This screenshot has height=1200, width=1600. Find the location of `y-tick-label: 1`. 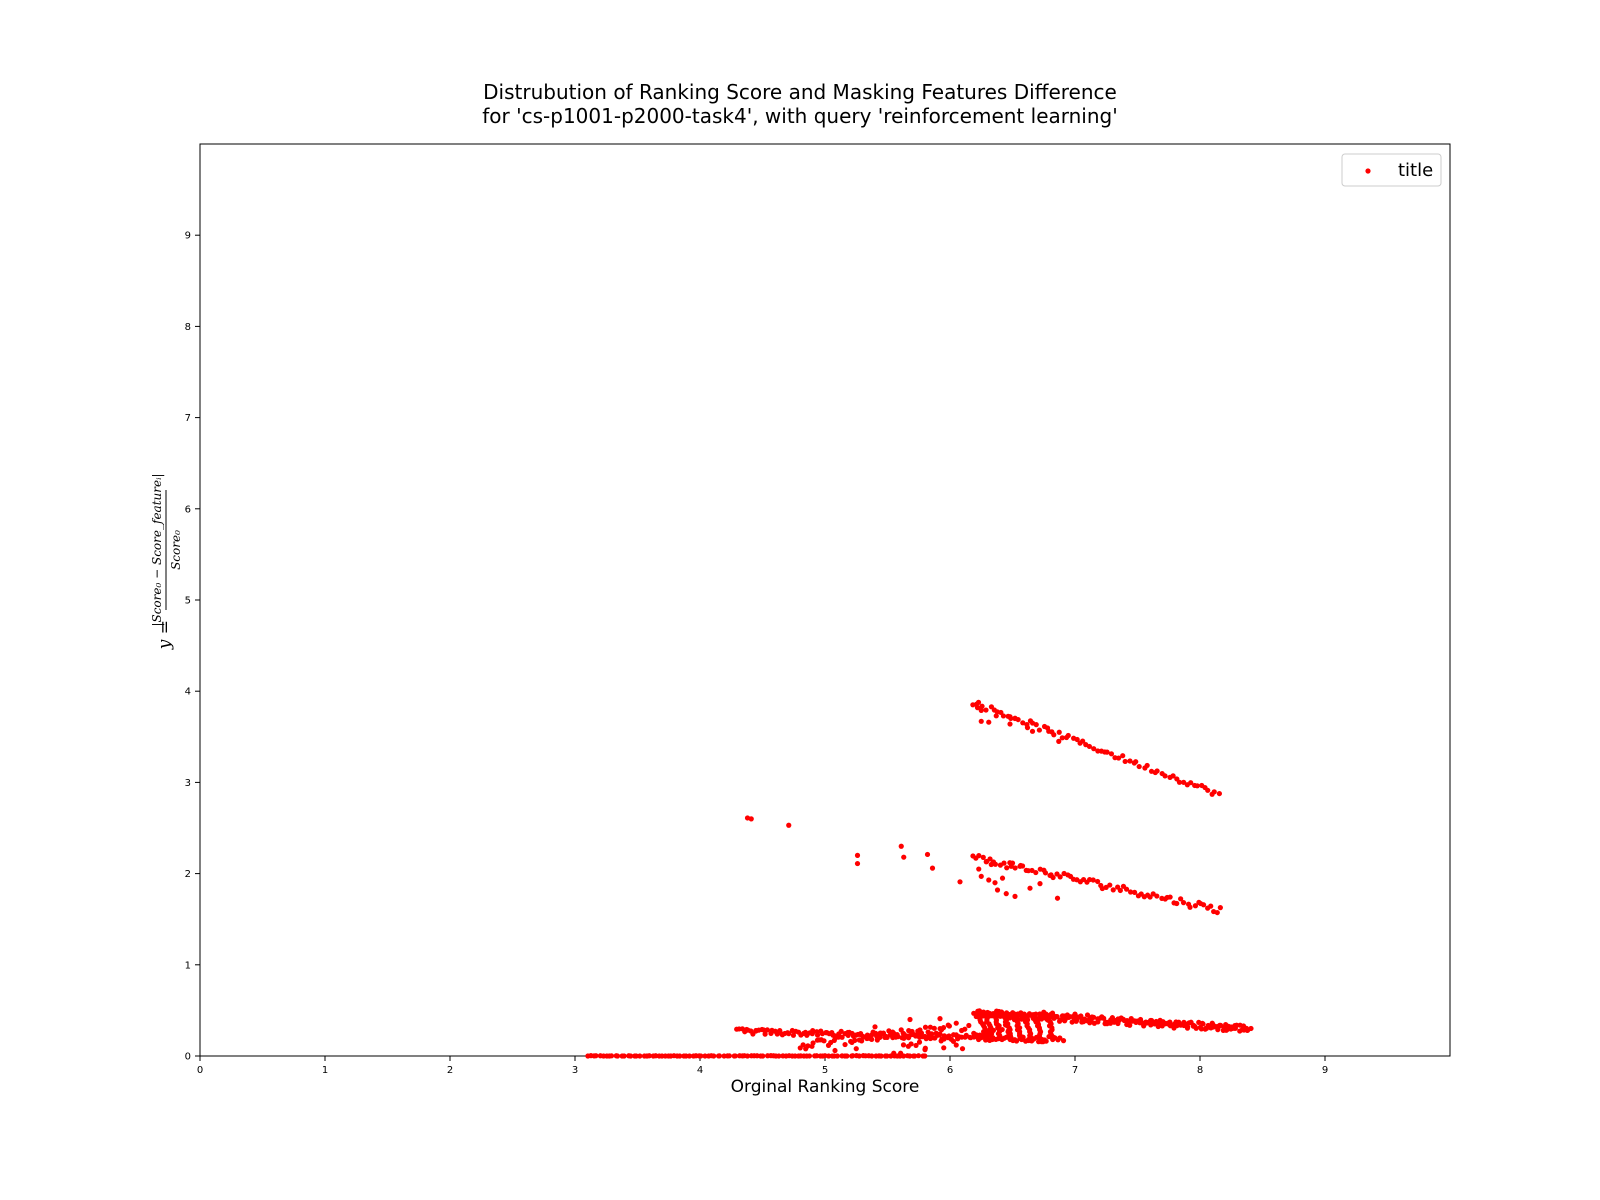

y-tick-label: 1 is located at coordinates (188, 965).